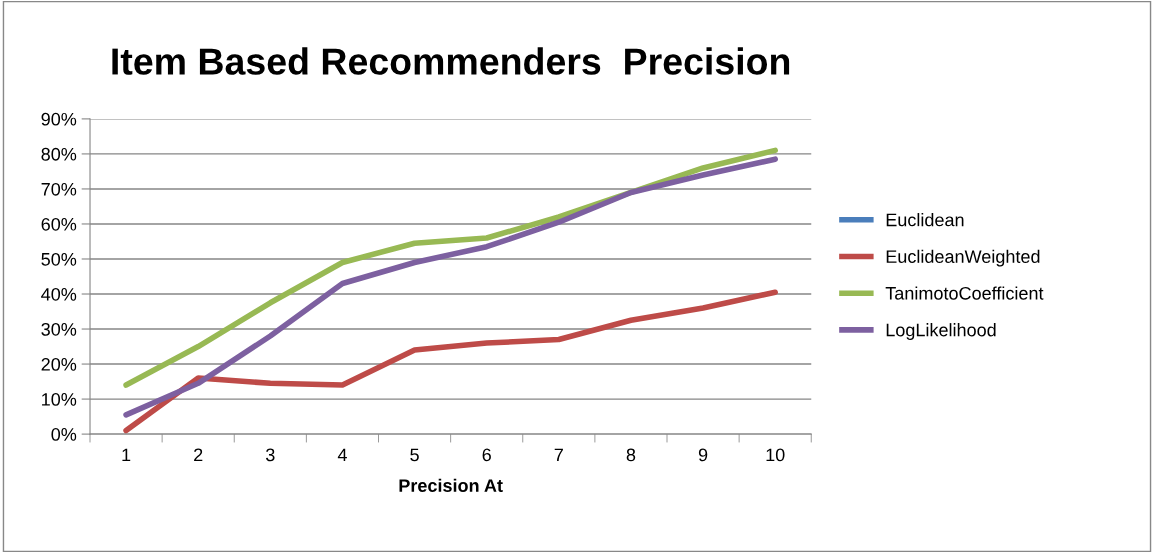 This screenshot has width=1154, height=553. What do you see at coordinates (270, 455) in the screenshot?
I see `x-tick-label: 3` at bounding box center [270, 455].